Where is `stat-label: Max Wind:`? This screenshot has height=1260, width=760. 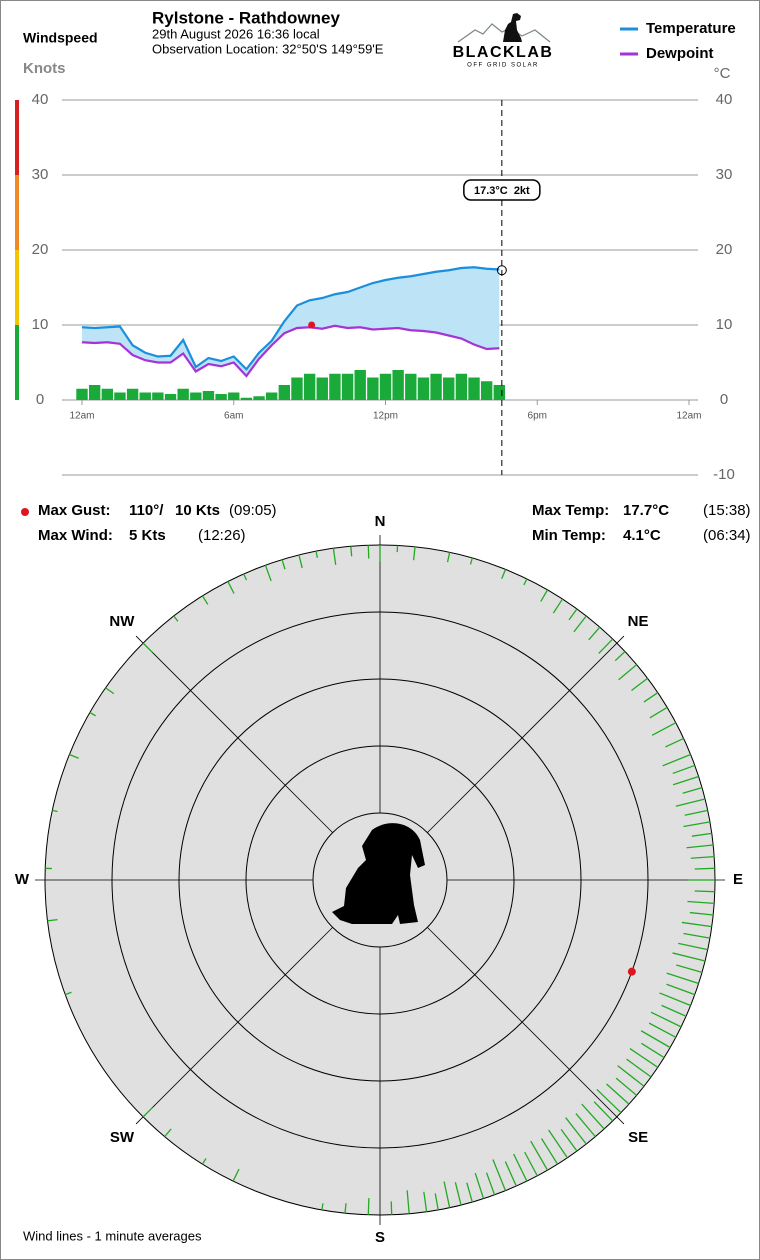
stat-label: Max Wind: is located at coordinates (75, 535).